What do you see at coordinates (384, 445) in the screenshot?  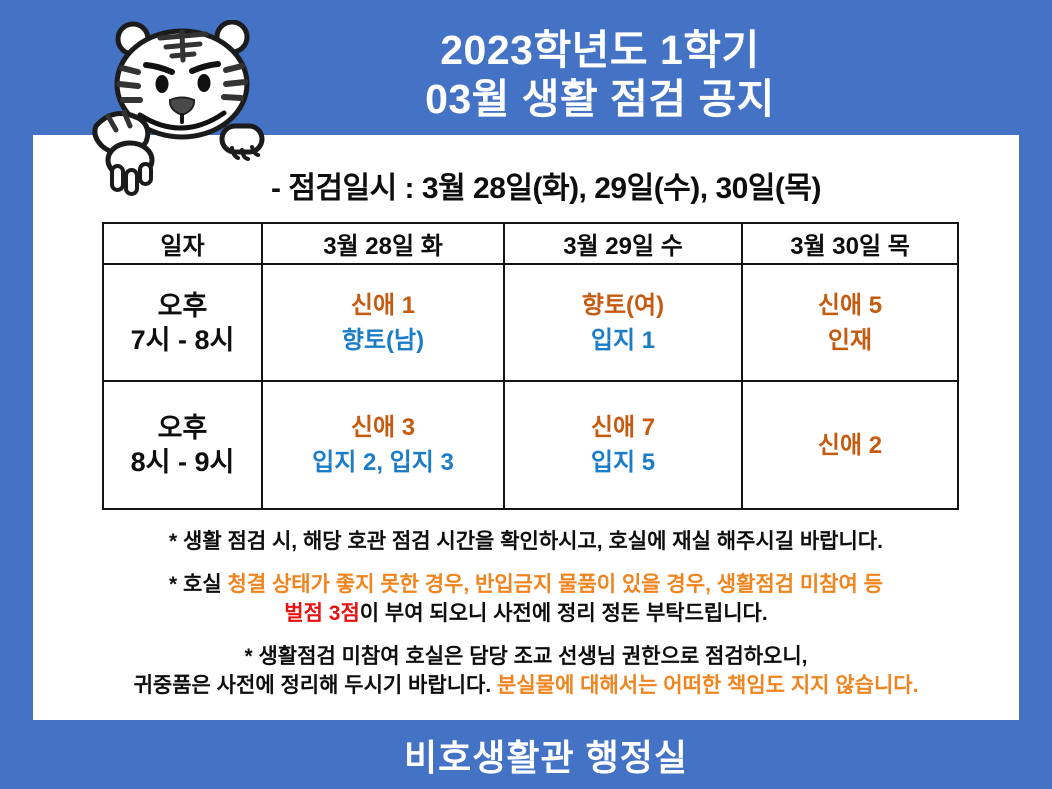 I see `schedule-cell: 신애 3 입지 2, 입지 3` at bounding box center [384, 445].